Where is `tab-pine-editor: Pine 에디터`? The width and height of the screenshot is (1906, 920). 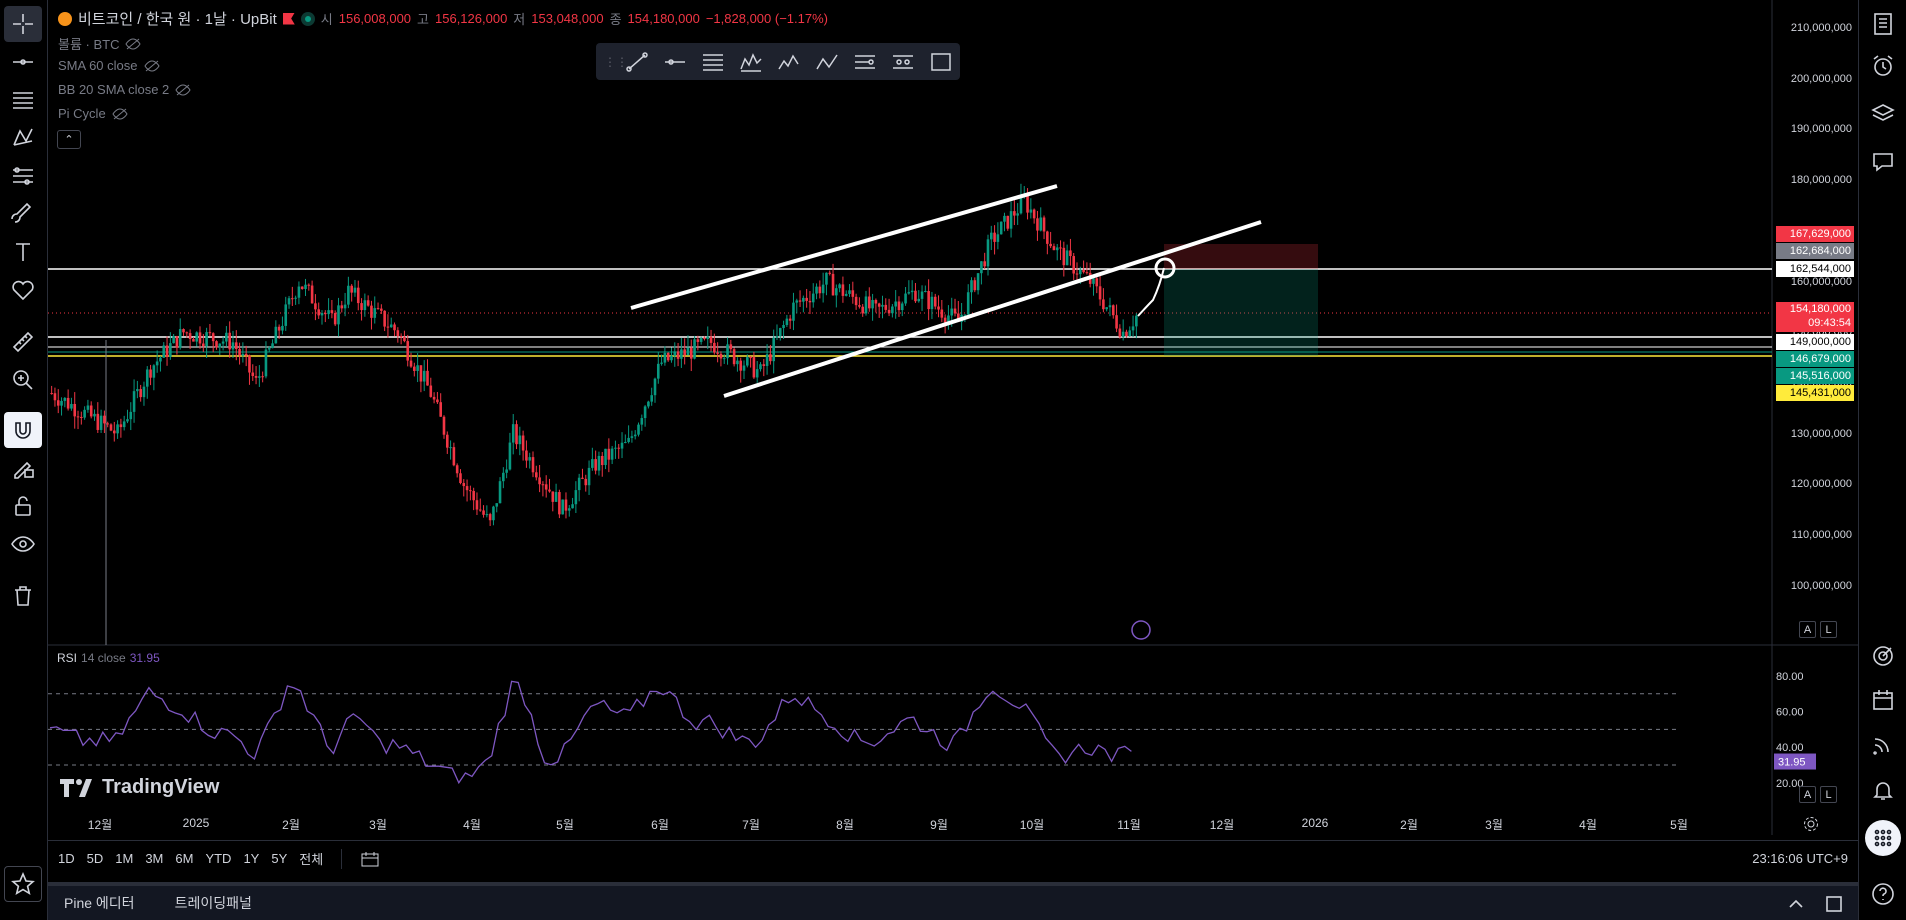 tab-pine-editor: Pine 에디터 is located at coordinates (99, 903).